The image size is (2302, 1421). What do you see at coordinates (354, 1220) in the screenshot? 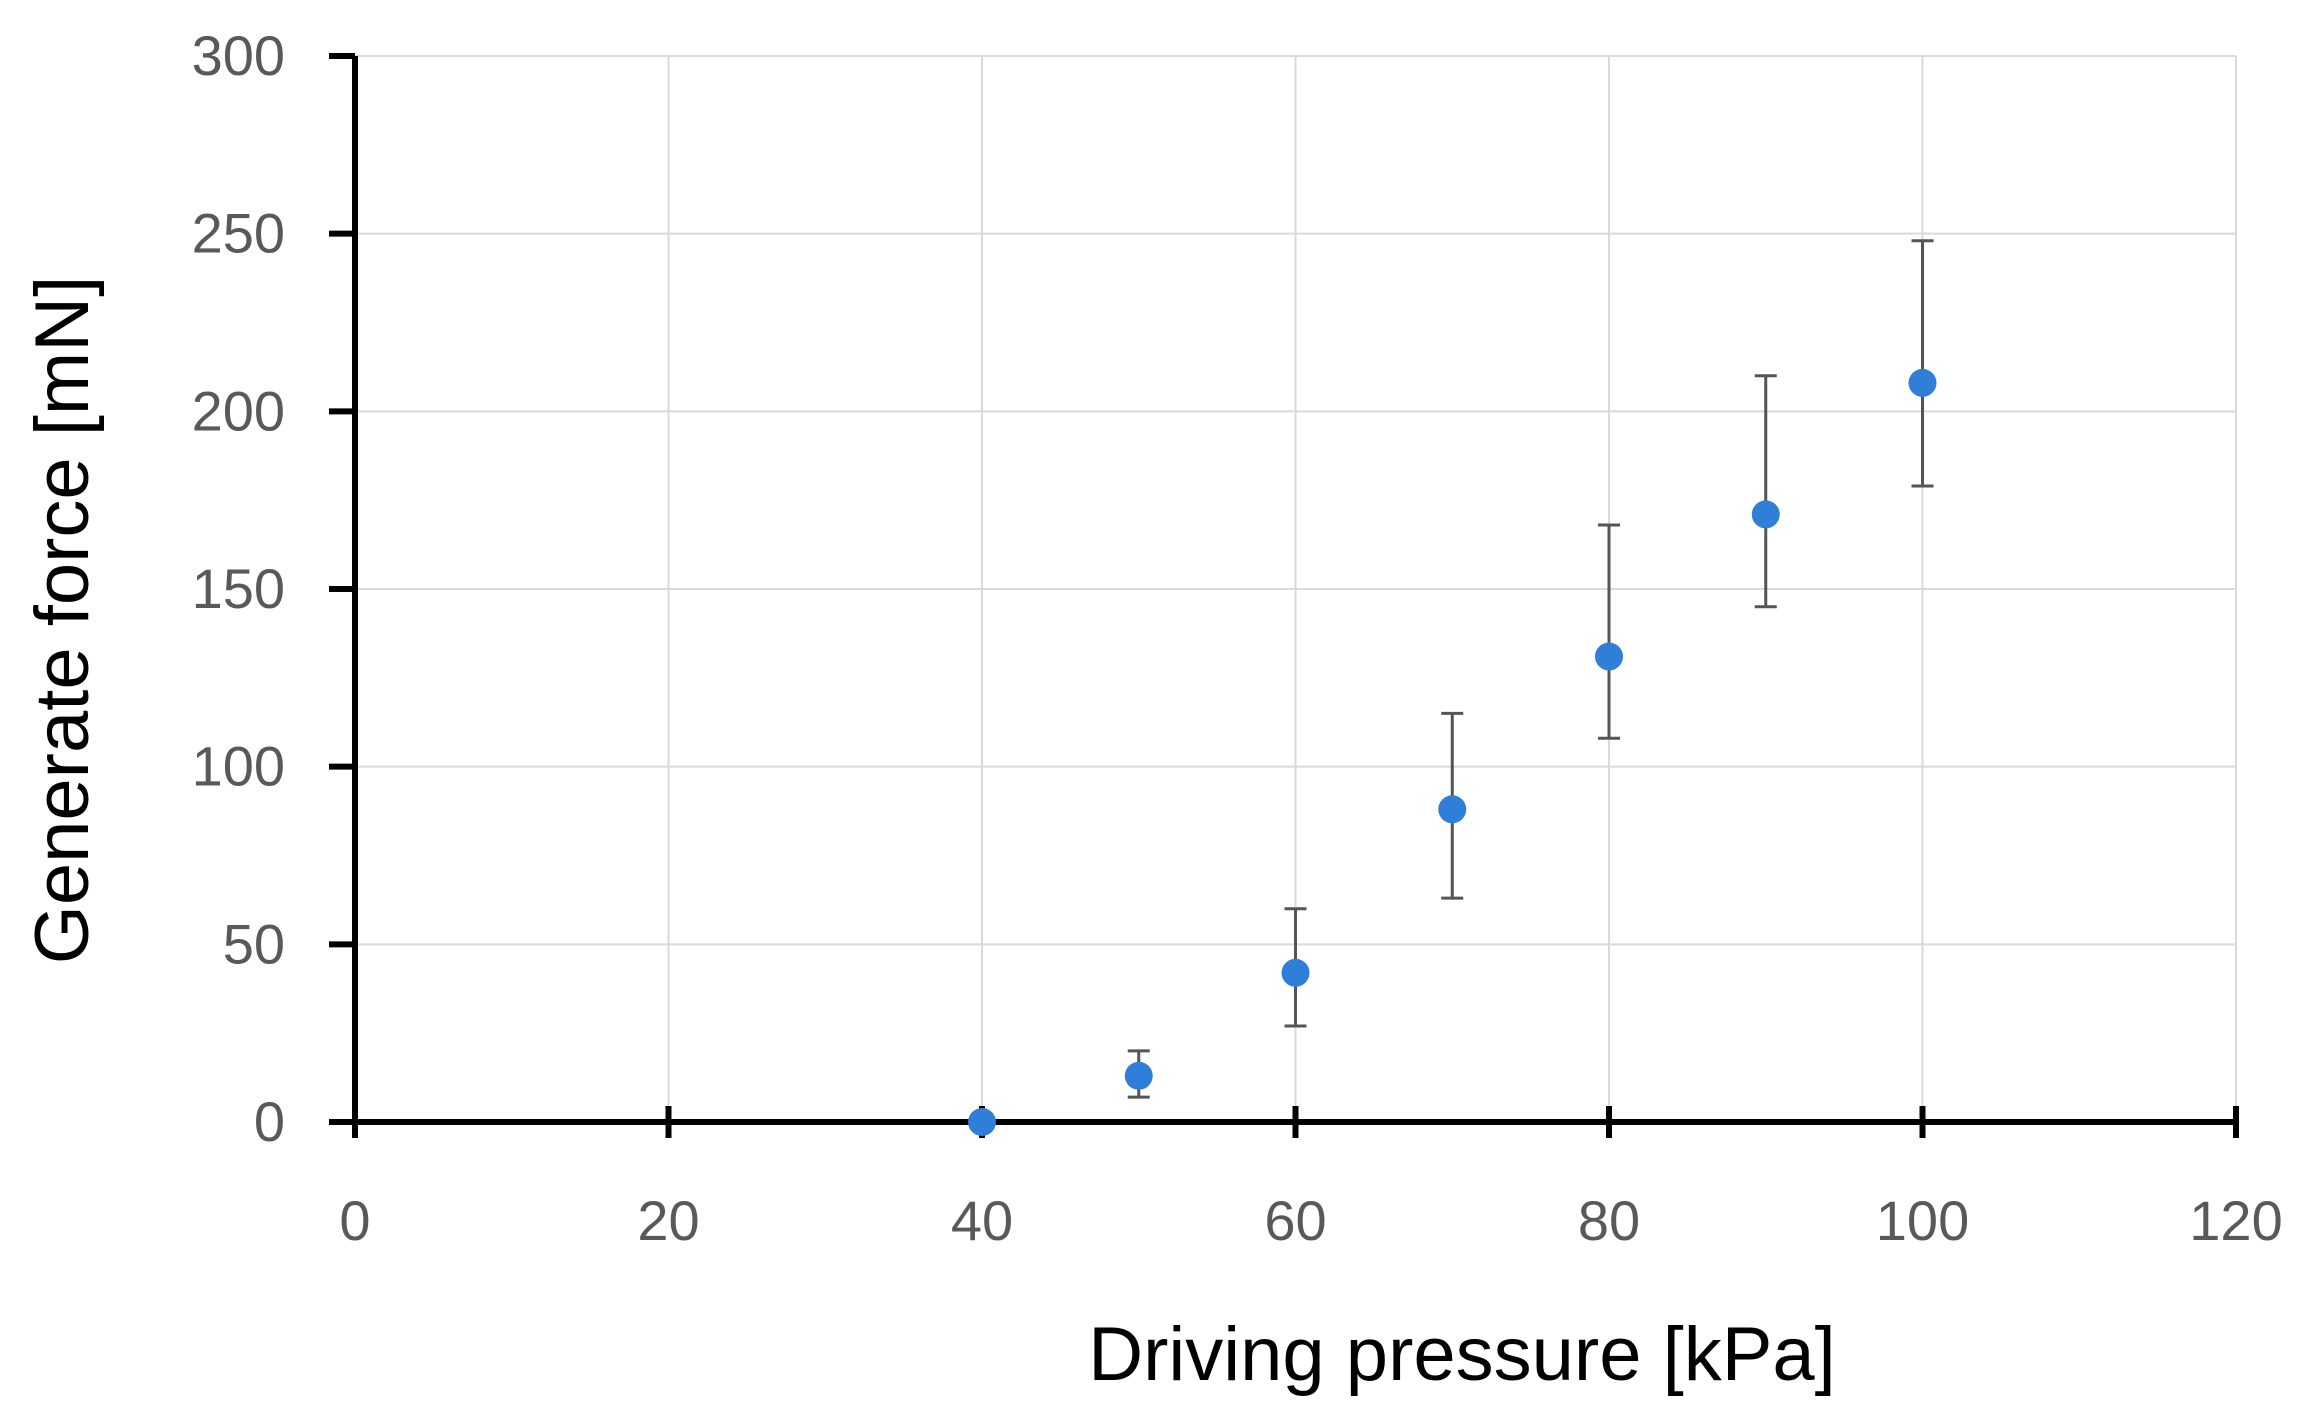
I see `x-tick-label: 0` at bounding box center [354, 1220].